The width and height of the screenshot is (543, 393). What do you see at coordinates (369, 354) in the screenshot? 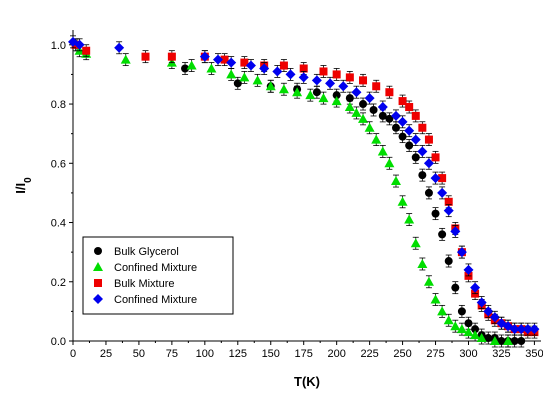
I see `x-tick-label: 225` at bounding box center [369, 354].